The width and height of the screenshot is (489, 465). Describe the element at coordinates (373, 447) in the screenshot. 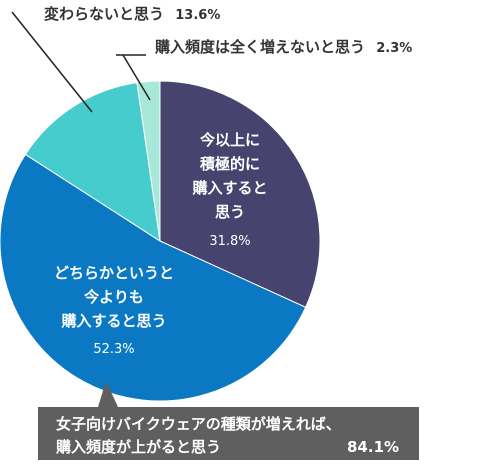

I see `annotation-value: 84.1%` at that location.